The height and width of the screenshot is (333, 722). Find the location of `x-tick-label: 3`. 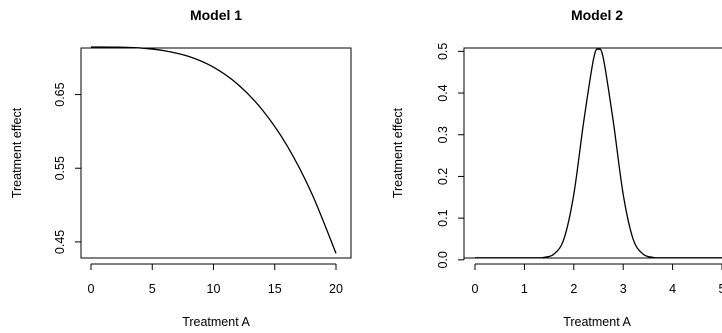

x-tick-label: 3 is located at coordinates (623, 289).